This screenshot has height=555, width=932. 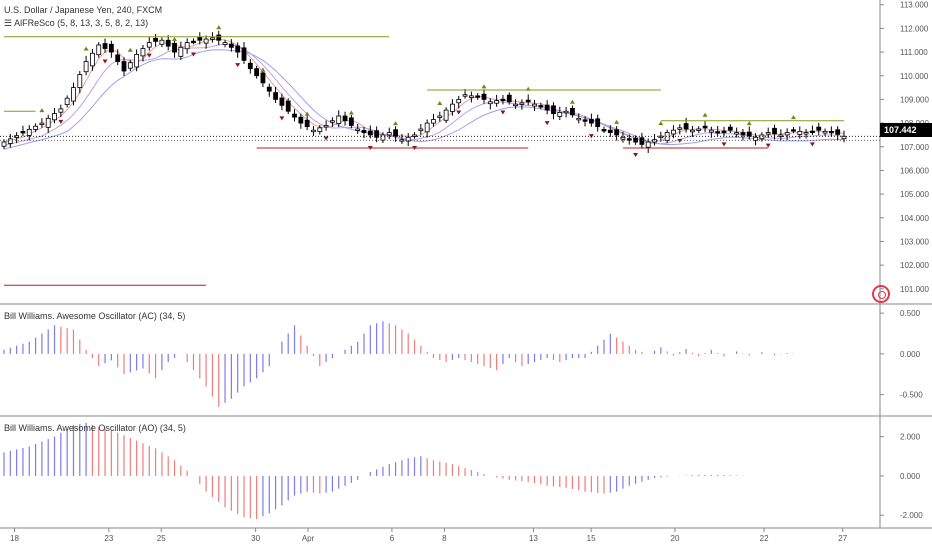 What do you see at coordinates (914, 289) in the screenshot?
I see `price-tick-label: 101.000` at bounding box center [914, 289].